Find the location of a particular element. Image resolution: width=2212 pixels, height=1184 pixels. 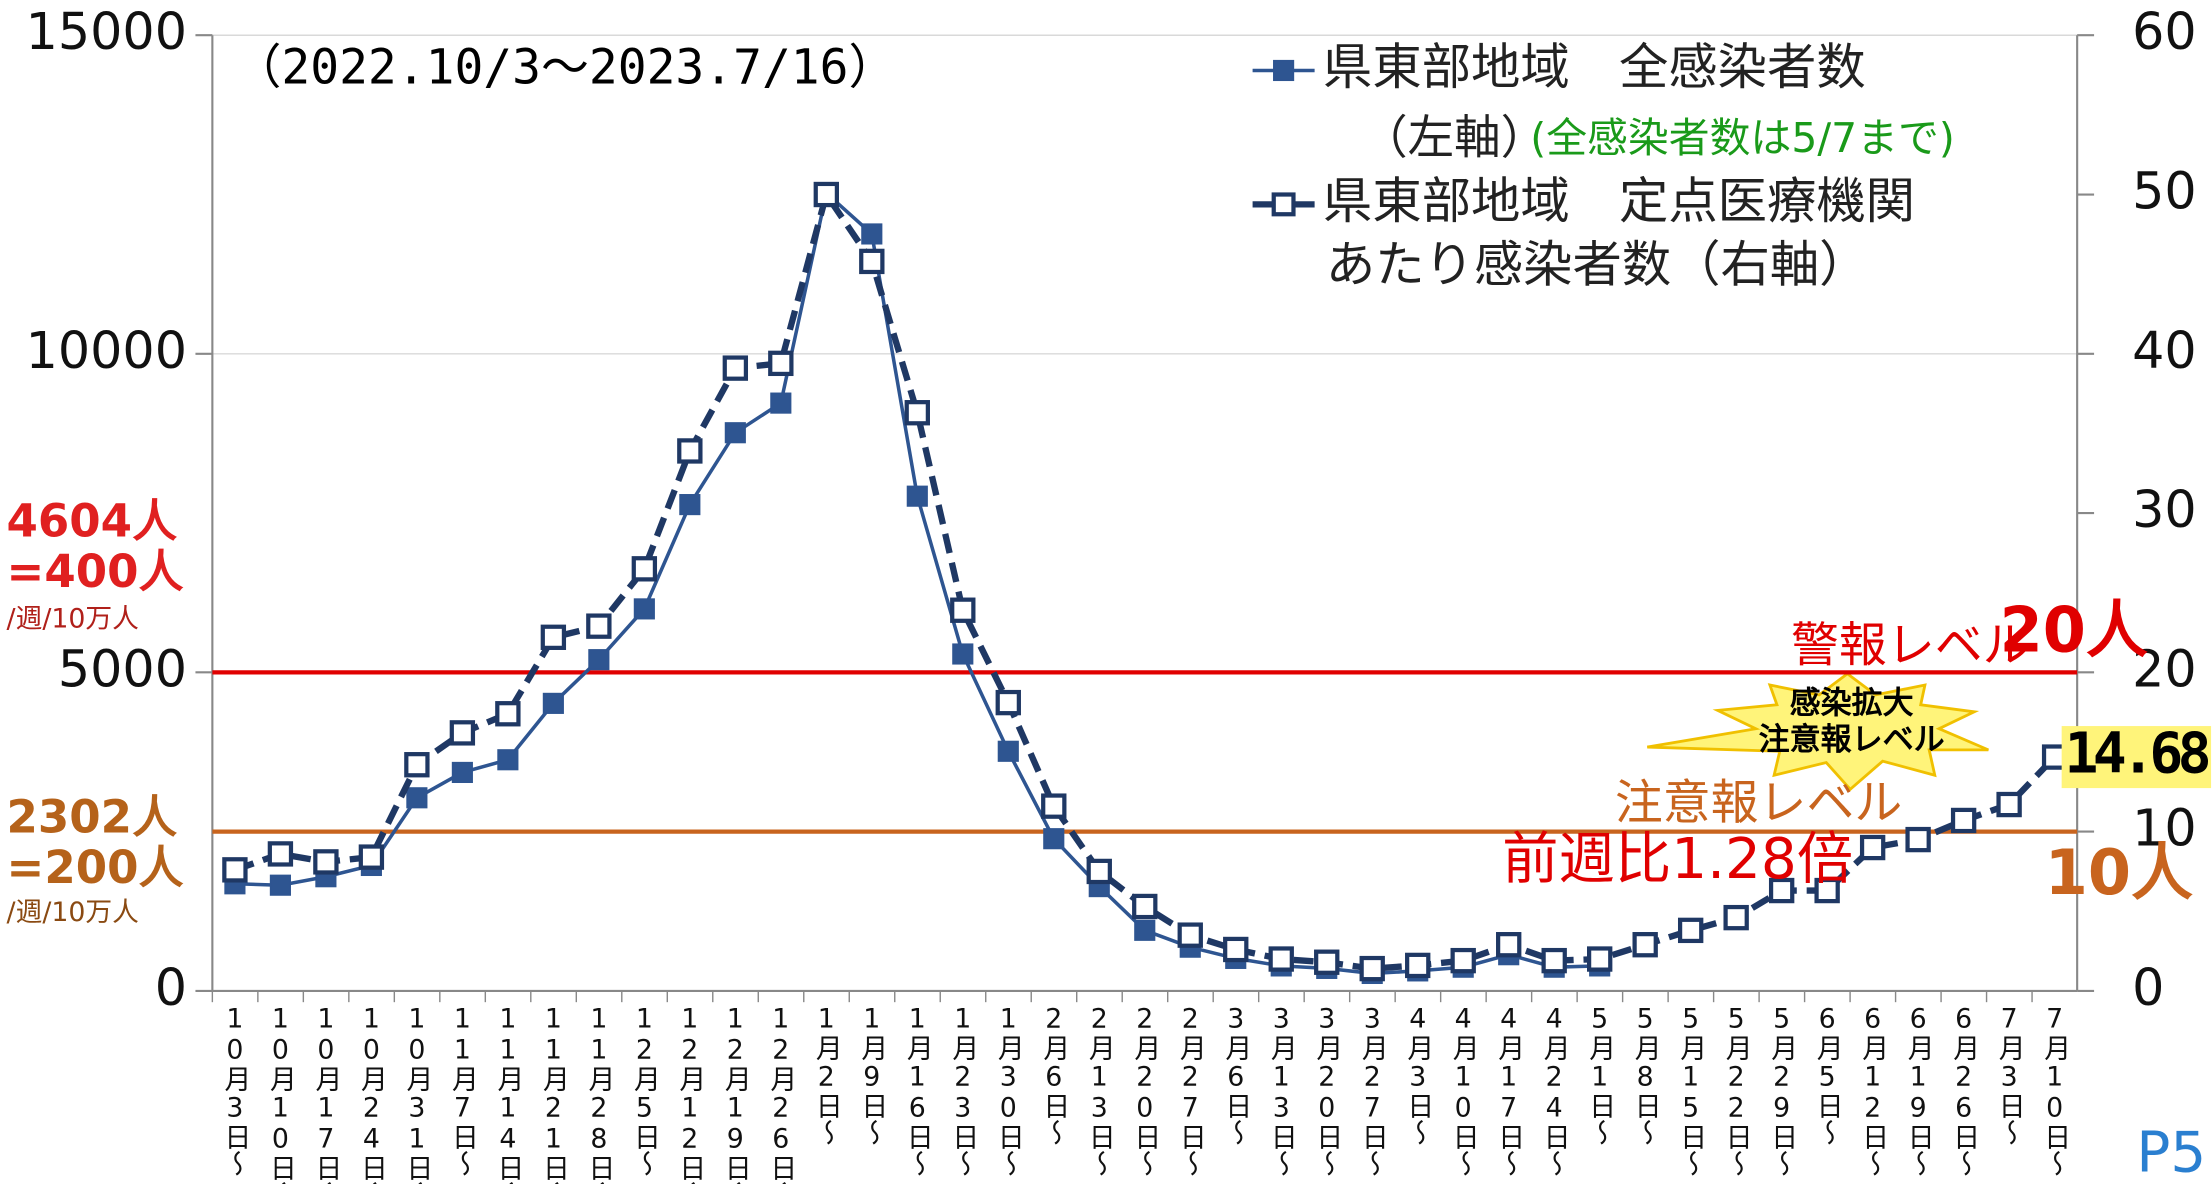

y-tick-label: 5000 is located at coordinates (122, 668).